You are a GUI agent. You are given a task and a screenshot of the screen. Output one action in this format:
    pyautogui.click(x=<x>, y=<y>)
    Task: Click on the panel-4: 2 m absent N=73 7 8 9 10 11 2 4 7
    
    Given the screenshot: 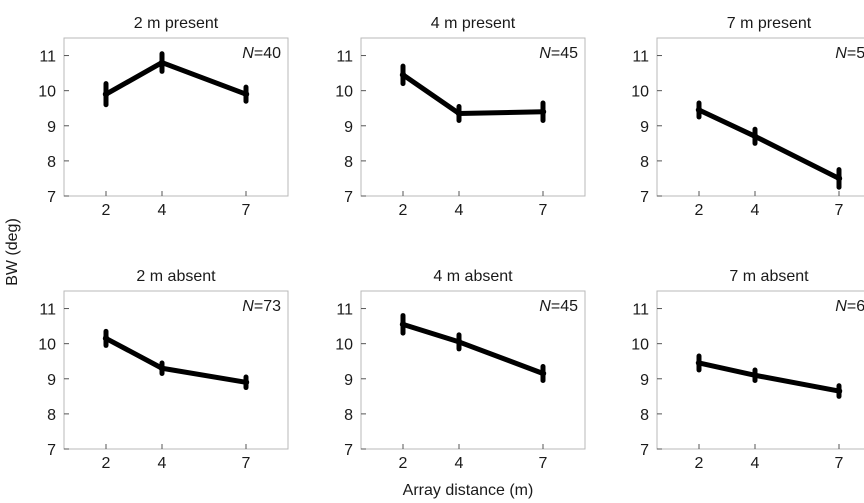 What is the action you would take?
    pyautogui.click(x=163, y=370)
    